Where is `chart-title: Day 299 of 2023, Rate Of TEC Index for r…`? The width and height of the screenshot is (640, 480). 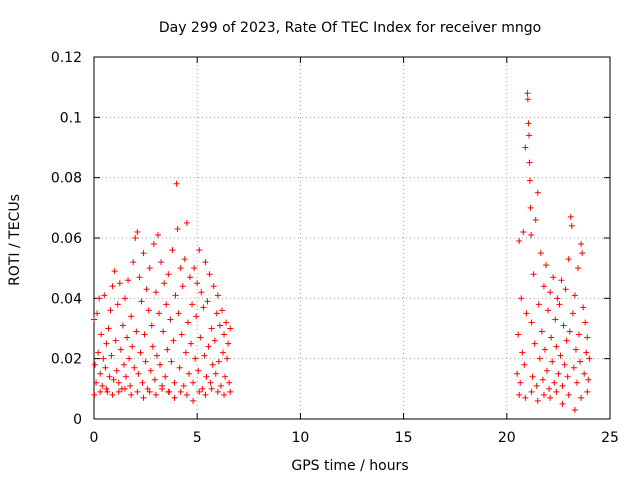
chart-title: Day 299 of 2023, Rate Of TEC Index for r… is located at coordinates (350, 28).